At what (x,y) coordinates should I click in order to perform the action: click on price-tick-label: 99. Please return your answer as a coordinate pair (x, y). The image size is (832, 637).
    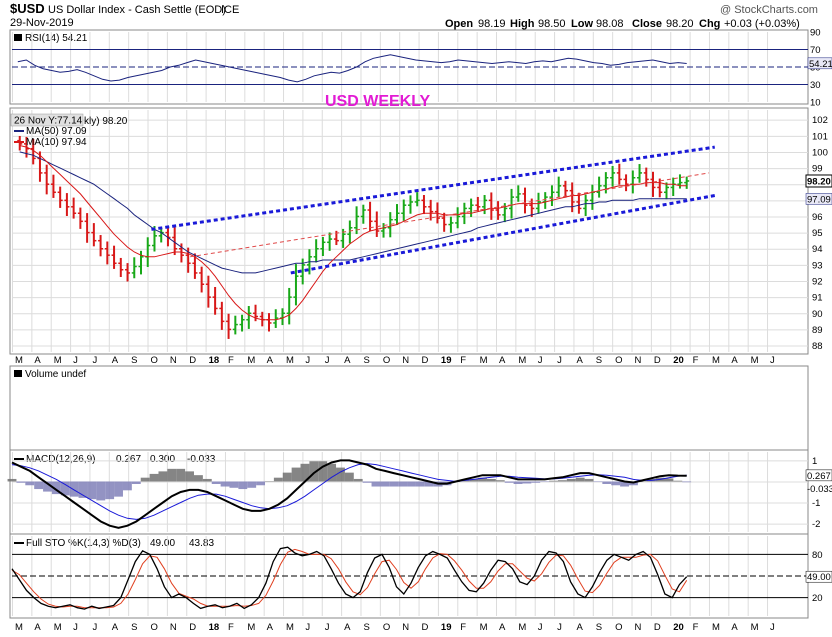
    Looking at the image, I should click on (817, 169).